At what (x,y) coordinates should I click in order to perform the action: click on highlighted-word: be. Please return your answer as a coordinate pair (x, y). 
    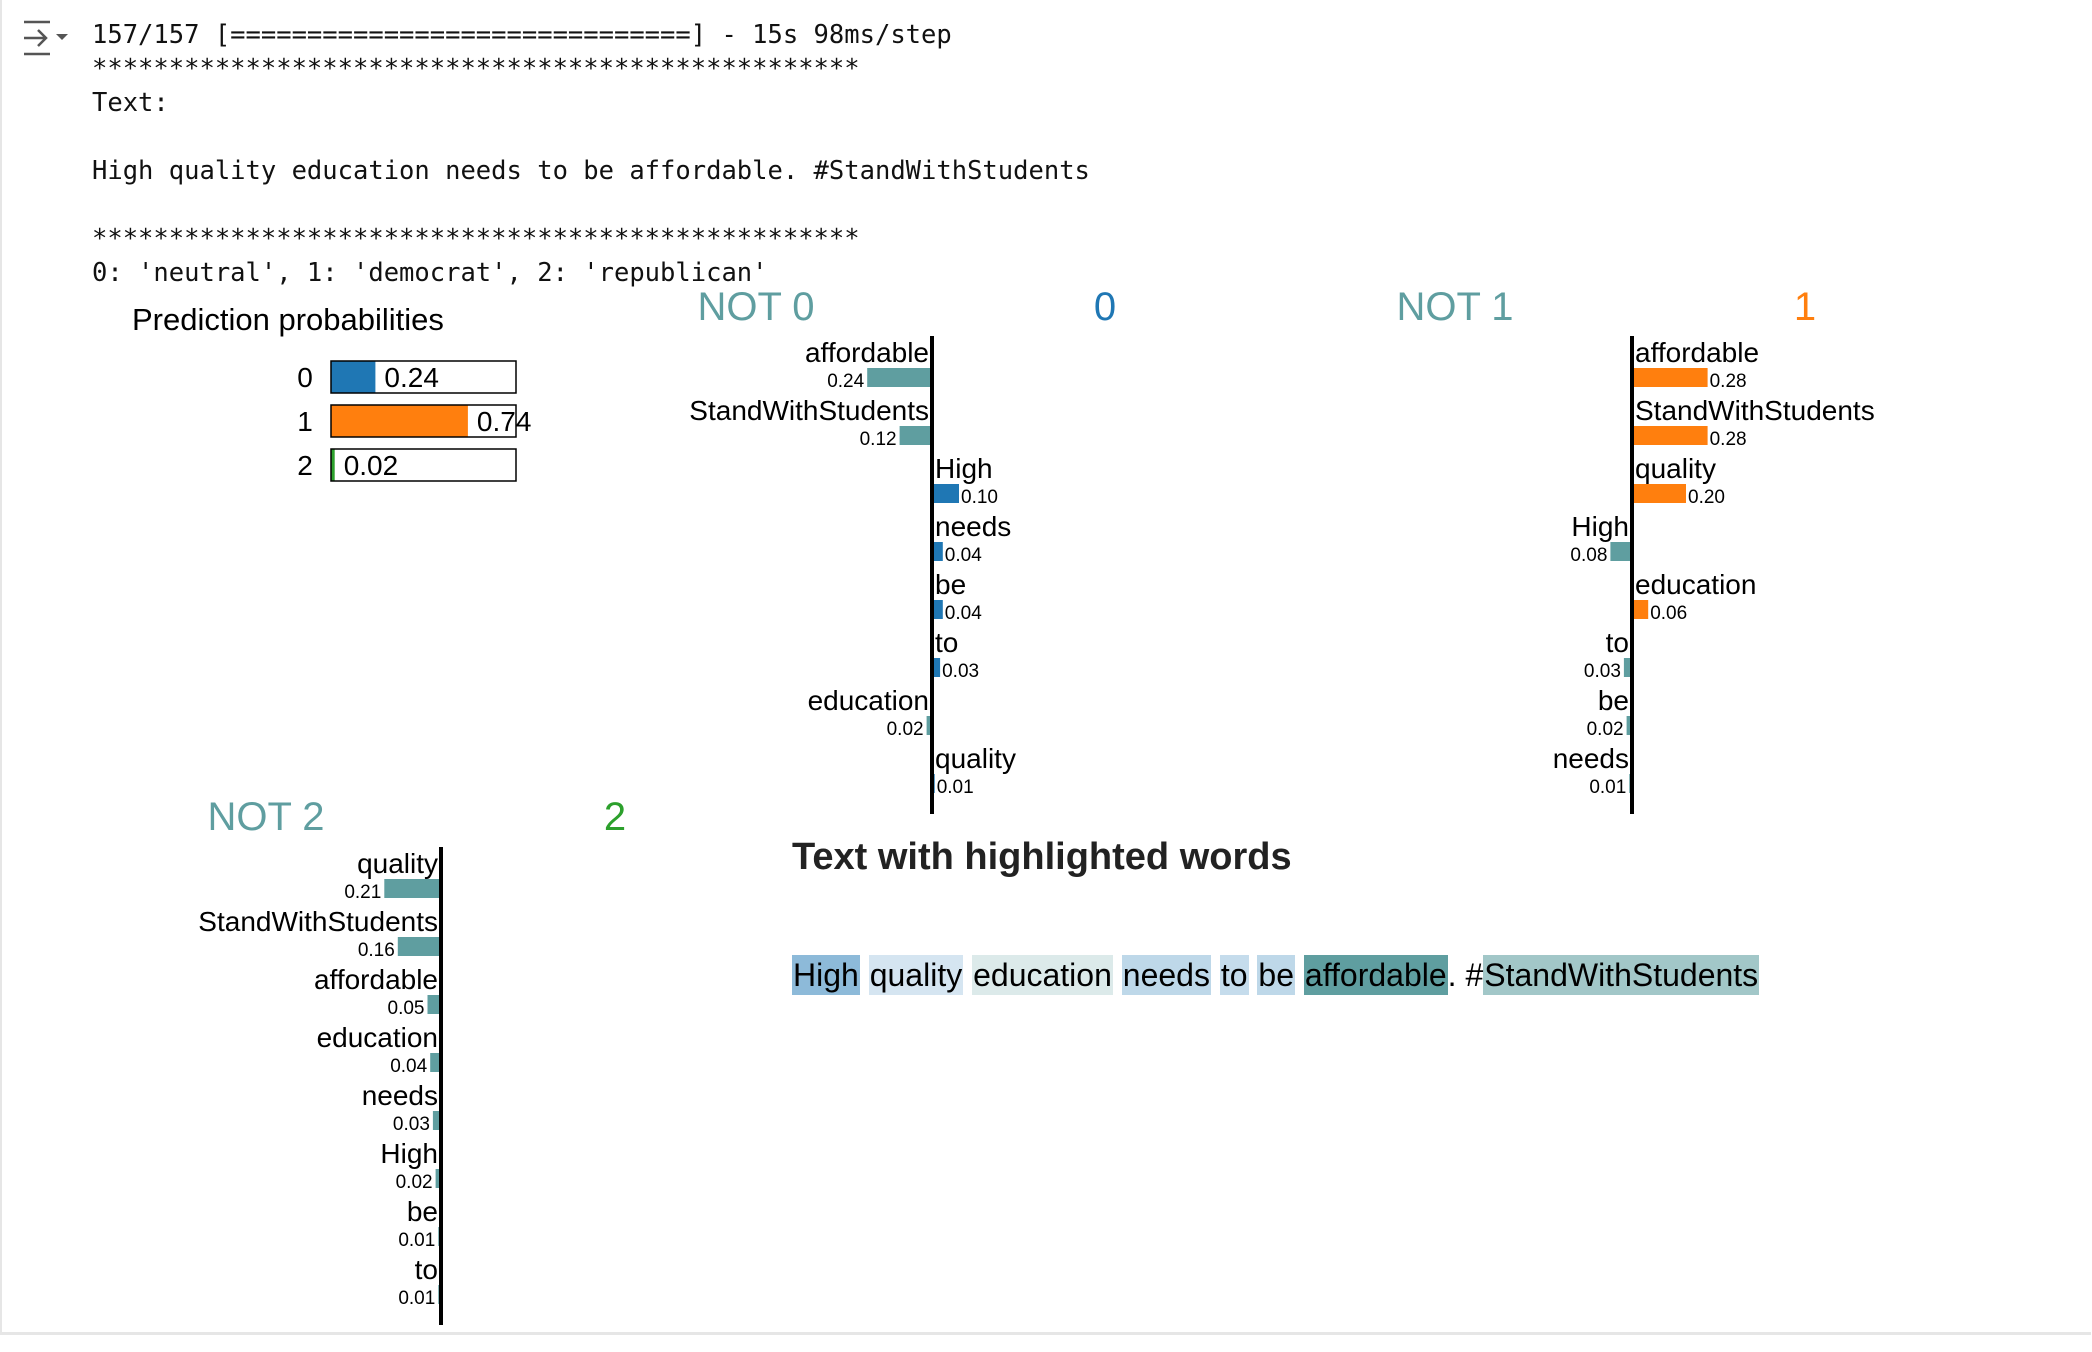
    Looking at the image, I should click on (1276, 975).